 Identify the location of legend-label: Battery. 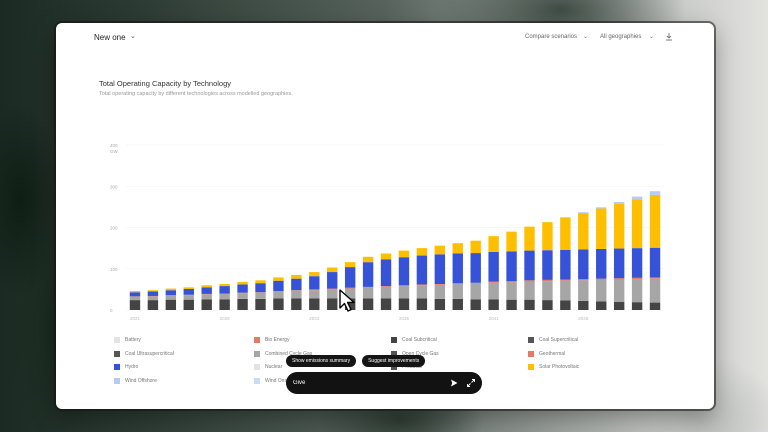
(133, 340).